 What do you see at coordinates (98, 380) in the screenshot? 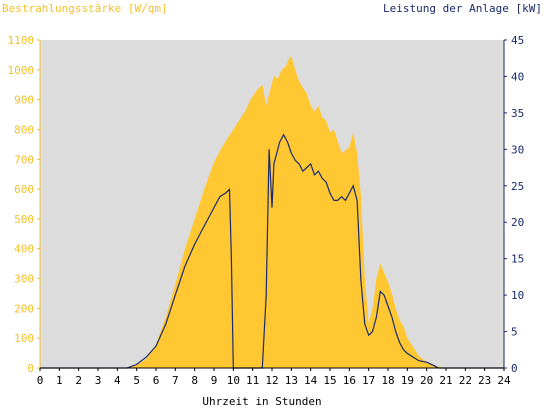
I see `x-tick-label: 3` at bounding box center [98, 380].